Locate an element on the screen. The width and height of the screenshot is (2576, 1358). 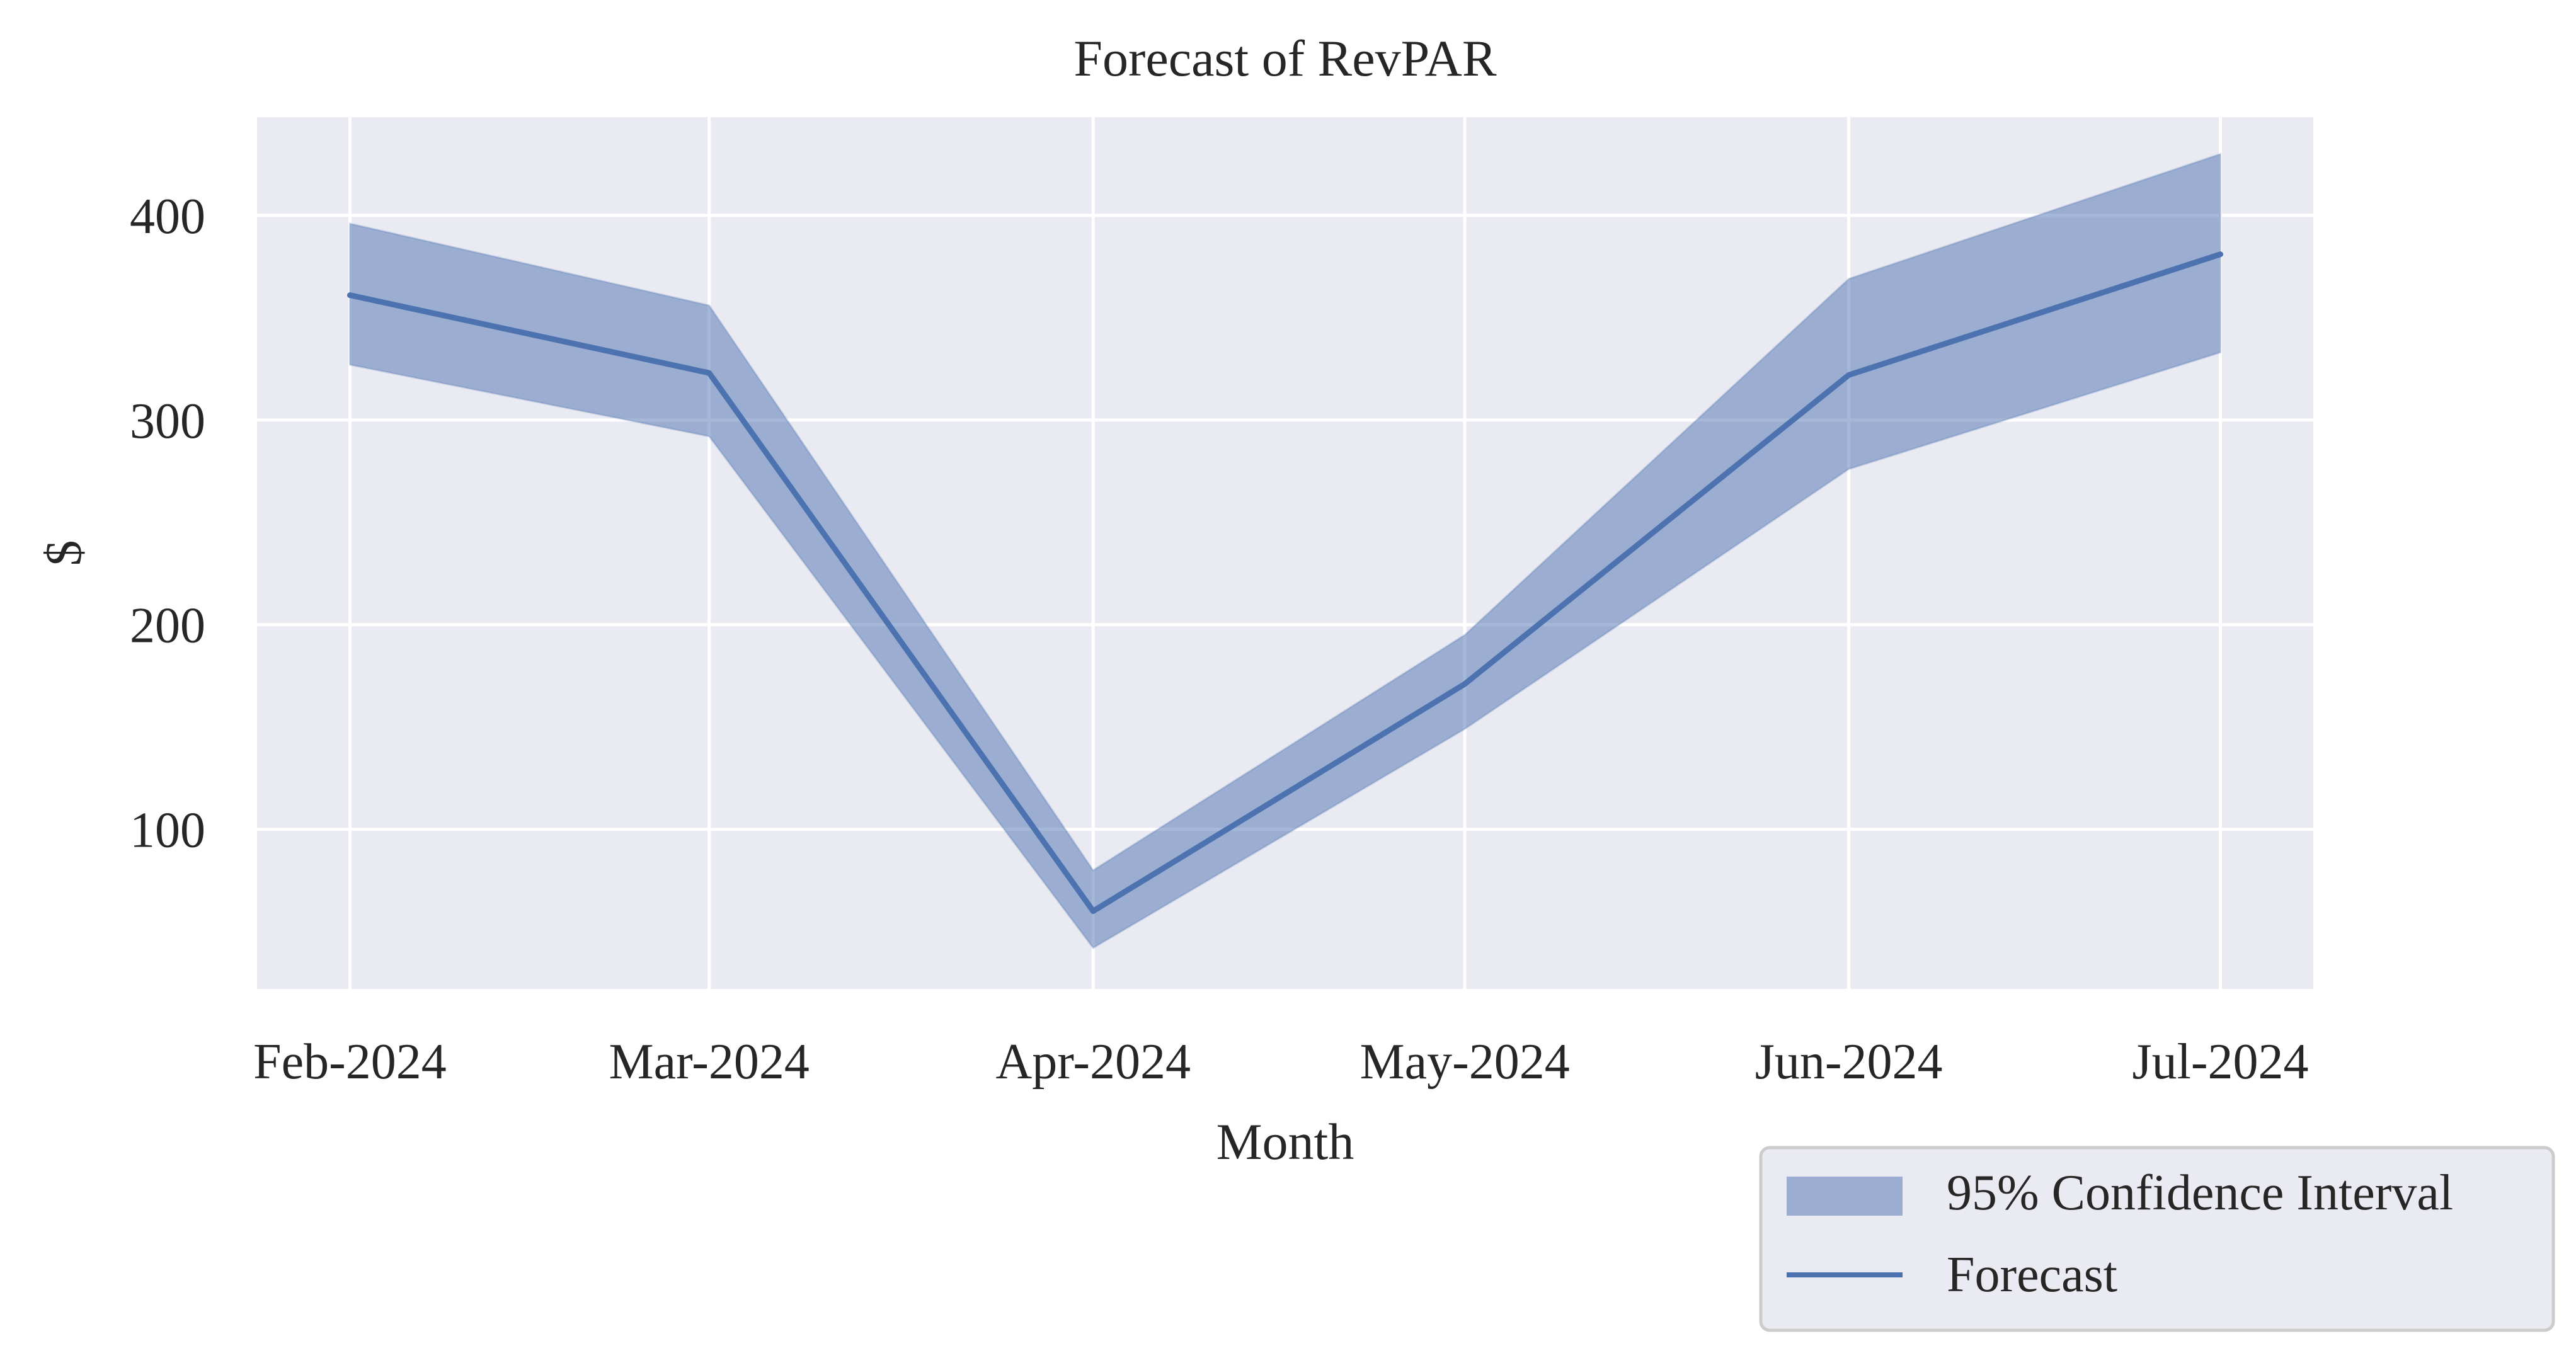
x-axis-label: Month is located at coordinates (1285, 1141).